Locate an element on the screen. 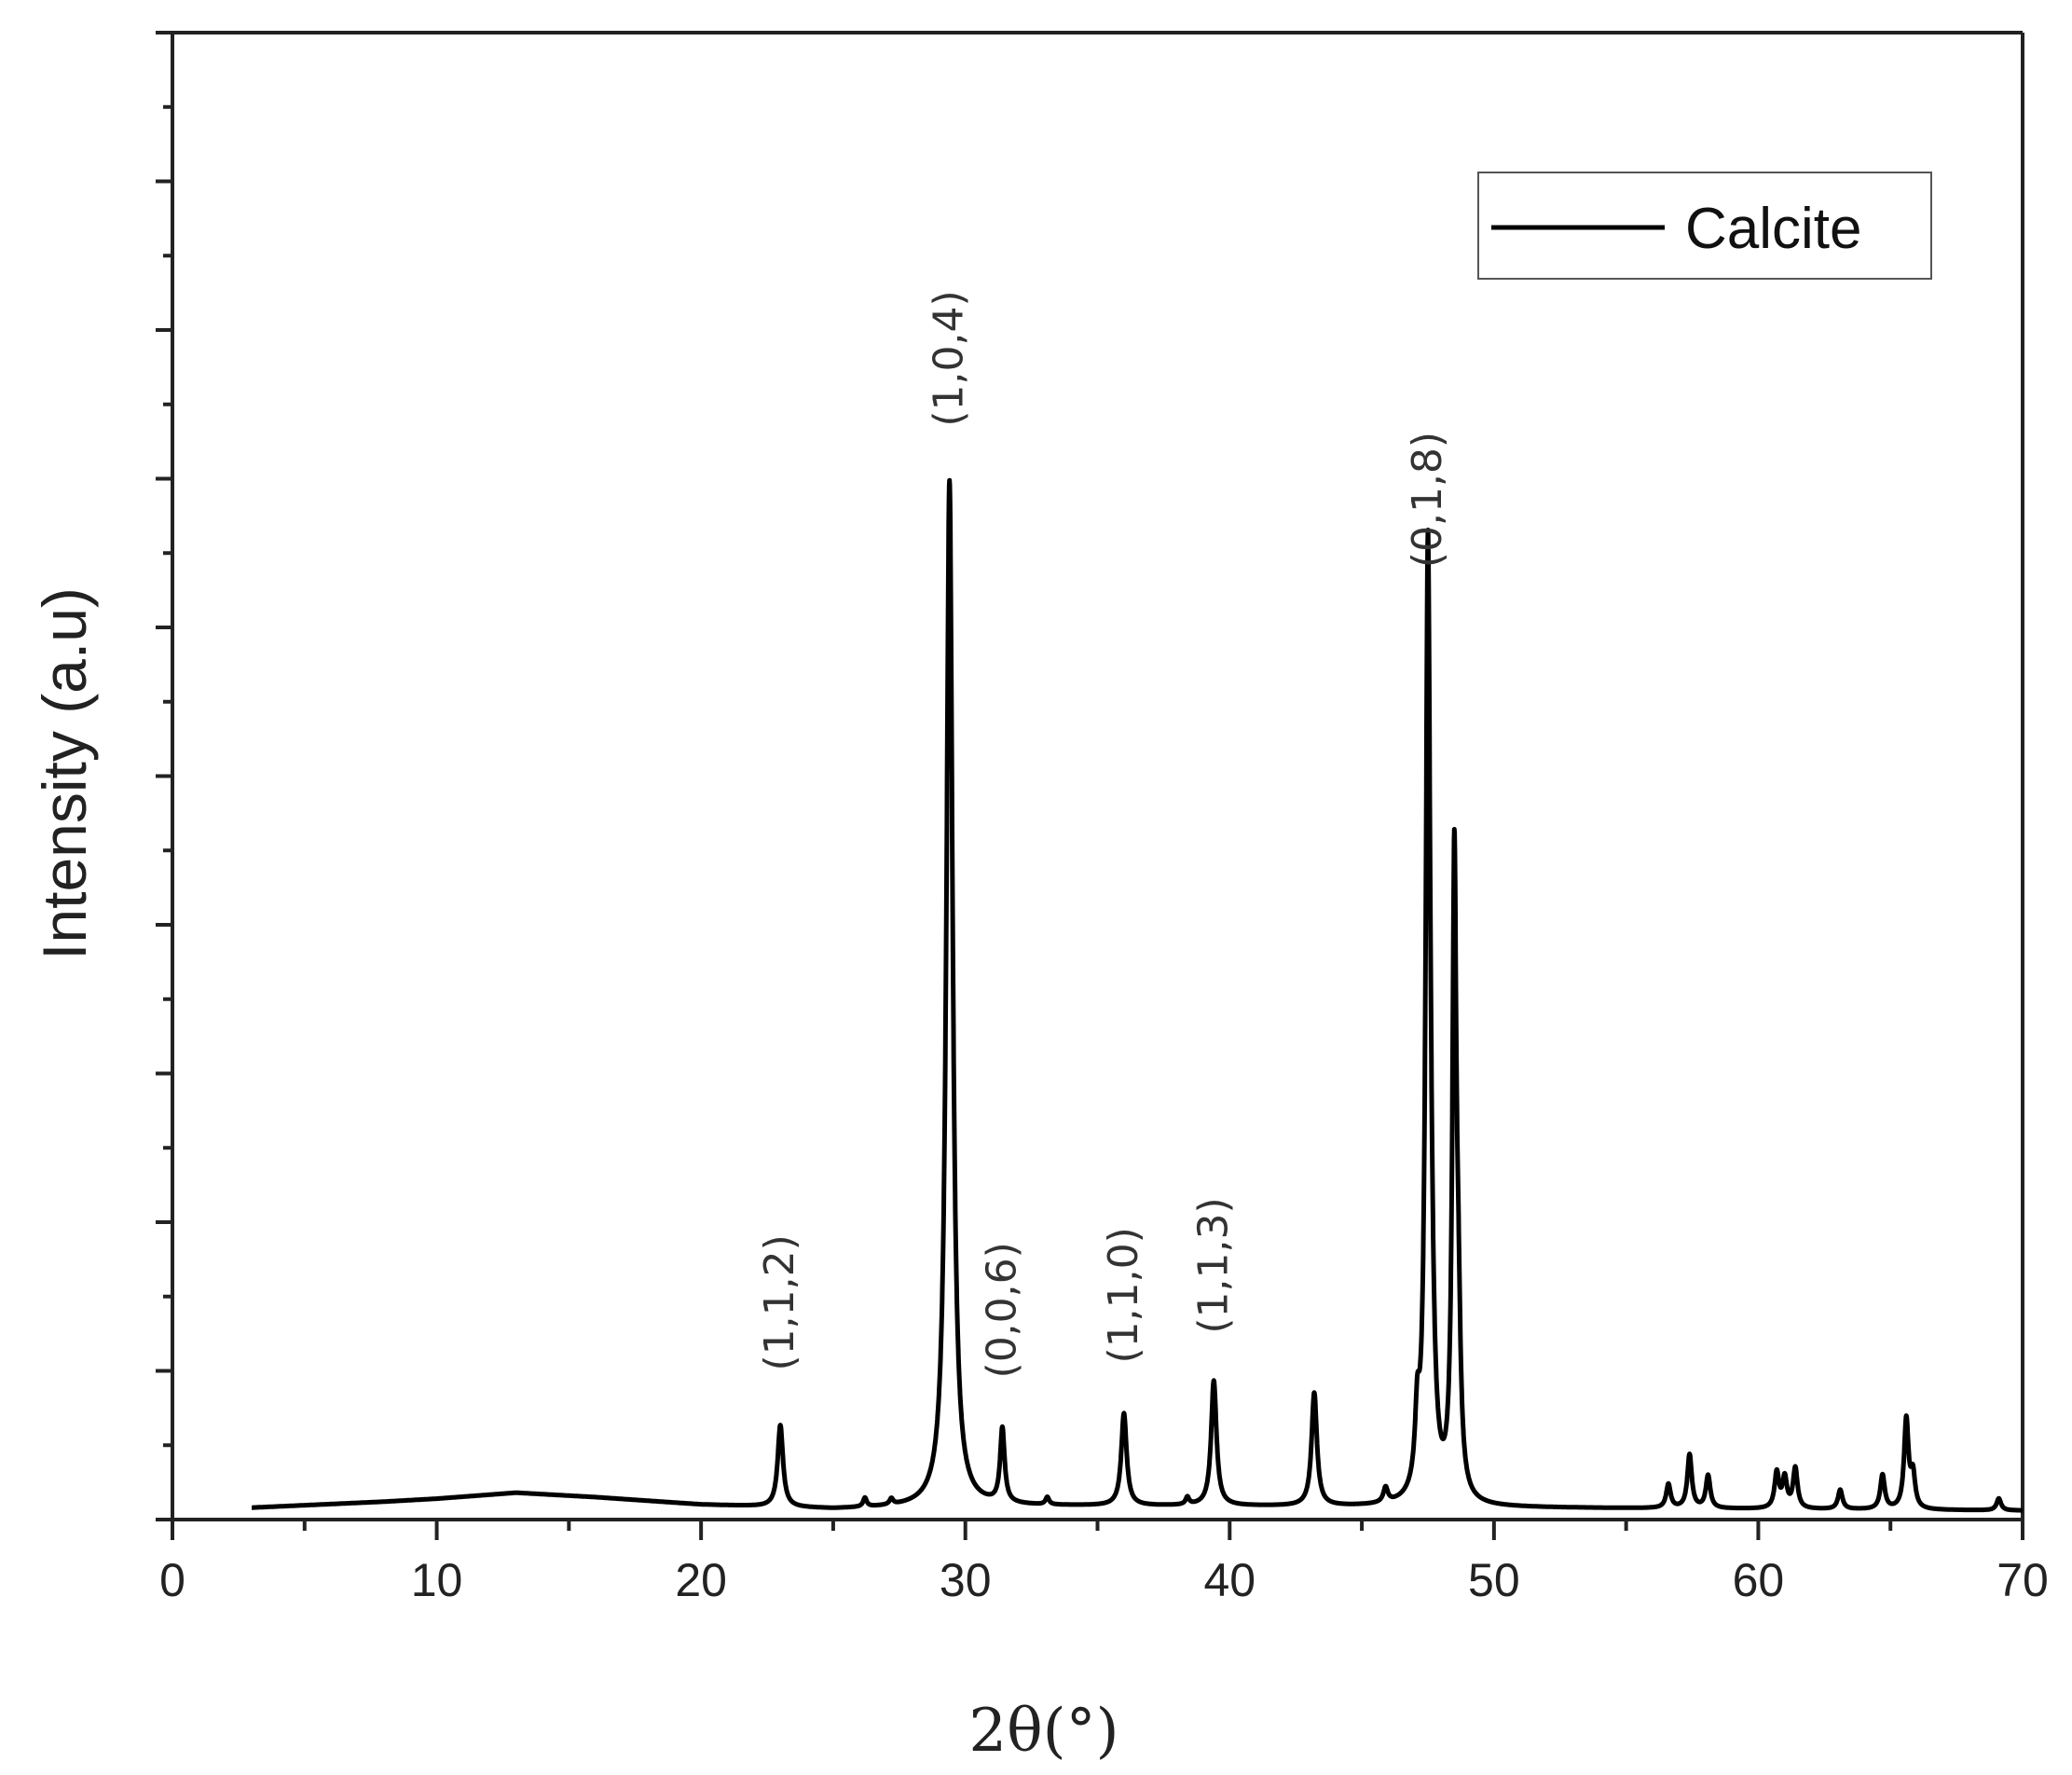 The width and height of the screenshot is (2072, 1775). x-tick-label: 40 is located at coordinates (1229, 1580).